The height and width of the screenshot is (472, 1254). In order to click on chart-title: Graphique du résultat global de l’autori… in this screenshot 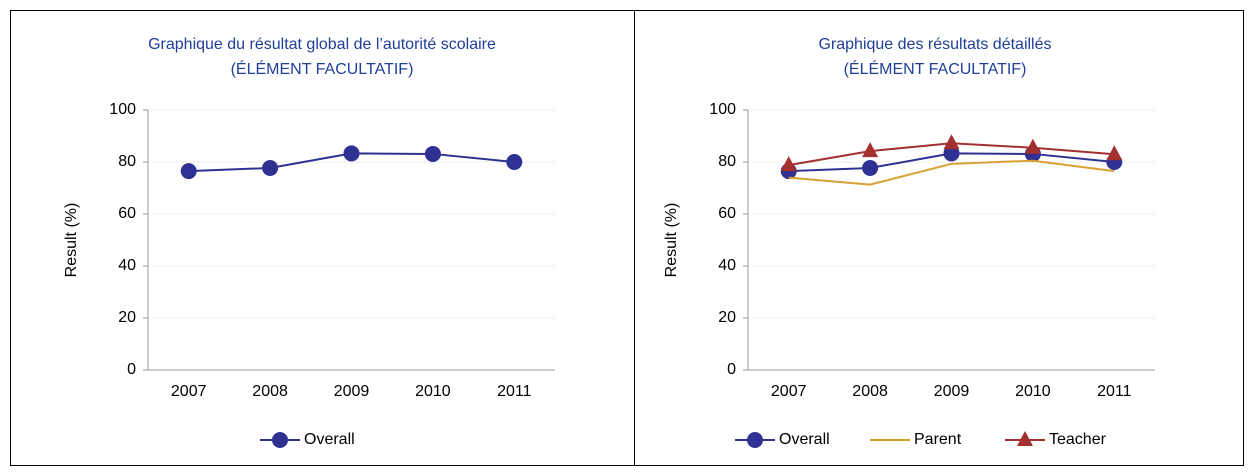, I will do `click(322, 44)`.